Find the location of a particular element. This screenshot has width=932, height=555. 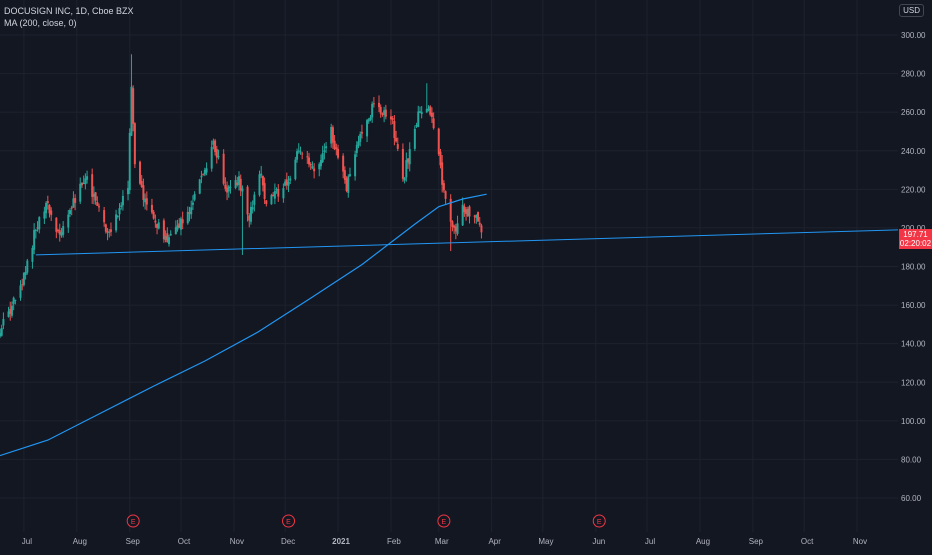

y-tick-label: 260.00 is located at coordinates (913, 112).